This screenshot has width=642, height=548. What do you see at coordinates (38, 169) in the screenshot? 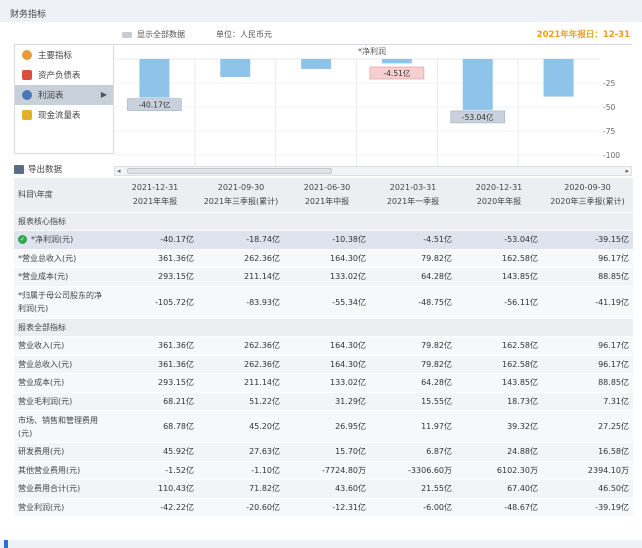
I see `export-data-button: 导出数据` at bounding box center [38, 169].